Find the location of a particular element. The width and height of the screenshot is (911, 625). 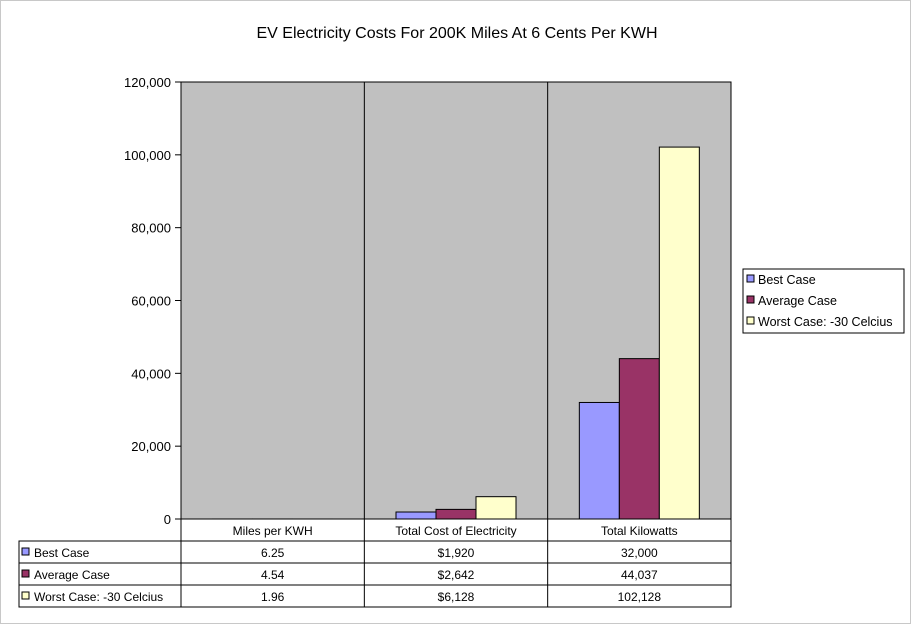

y-tick-label: 120,000 is located at coordinates (147, 82).